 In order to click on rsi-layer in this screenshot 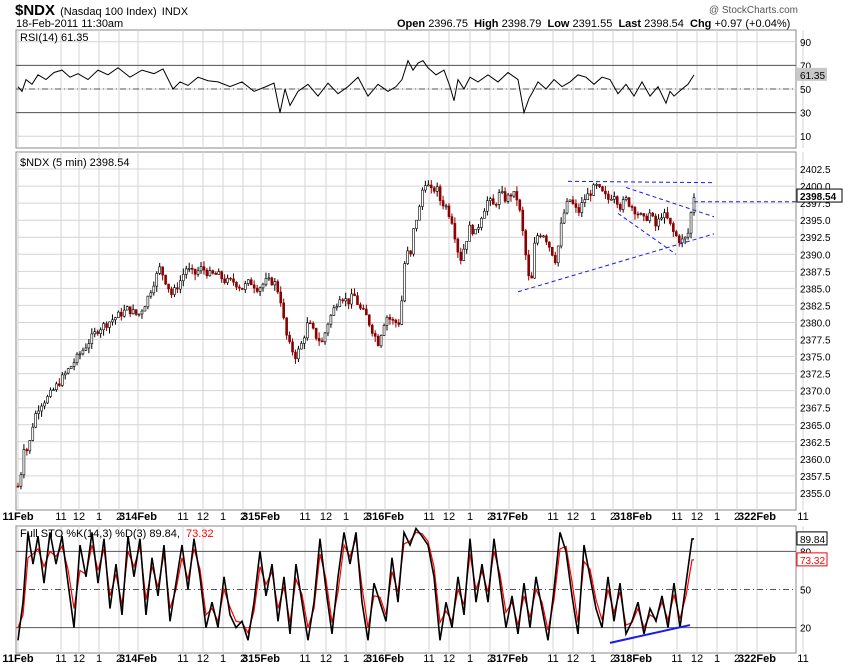, I will do `click(356, 87)`.